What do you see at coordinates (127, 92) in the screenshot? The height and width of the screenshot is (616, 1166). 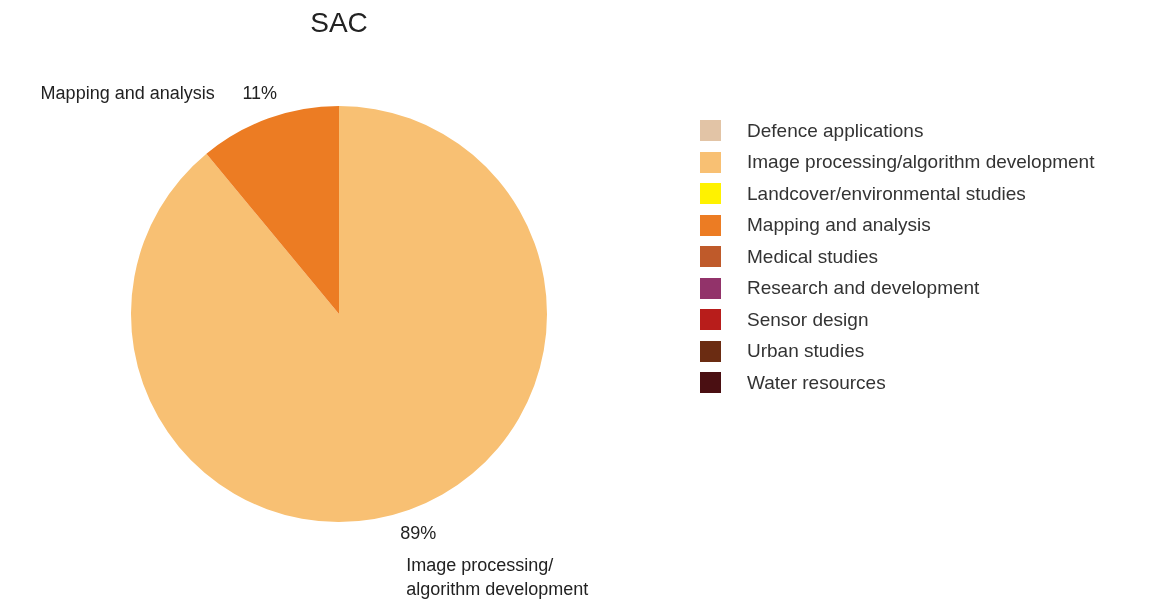 I see `slice-label: Mapping and analysis` at bounding box center [127, 92].